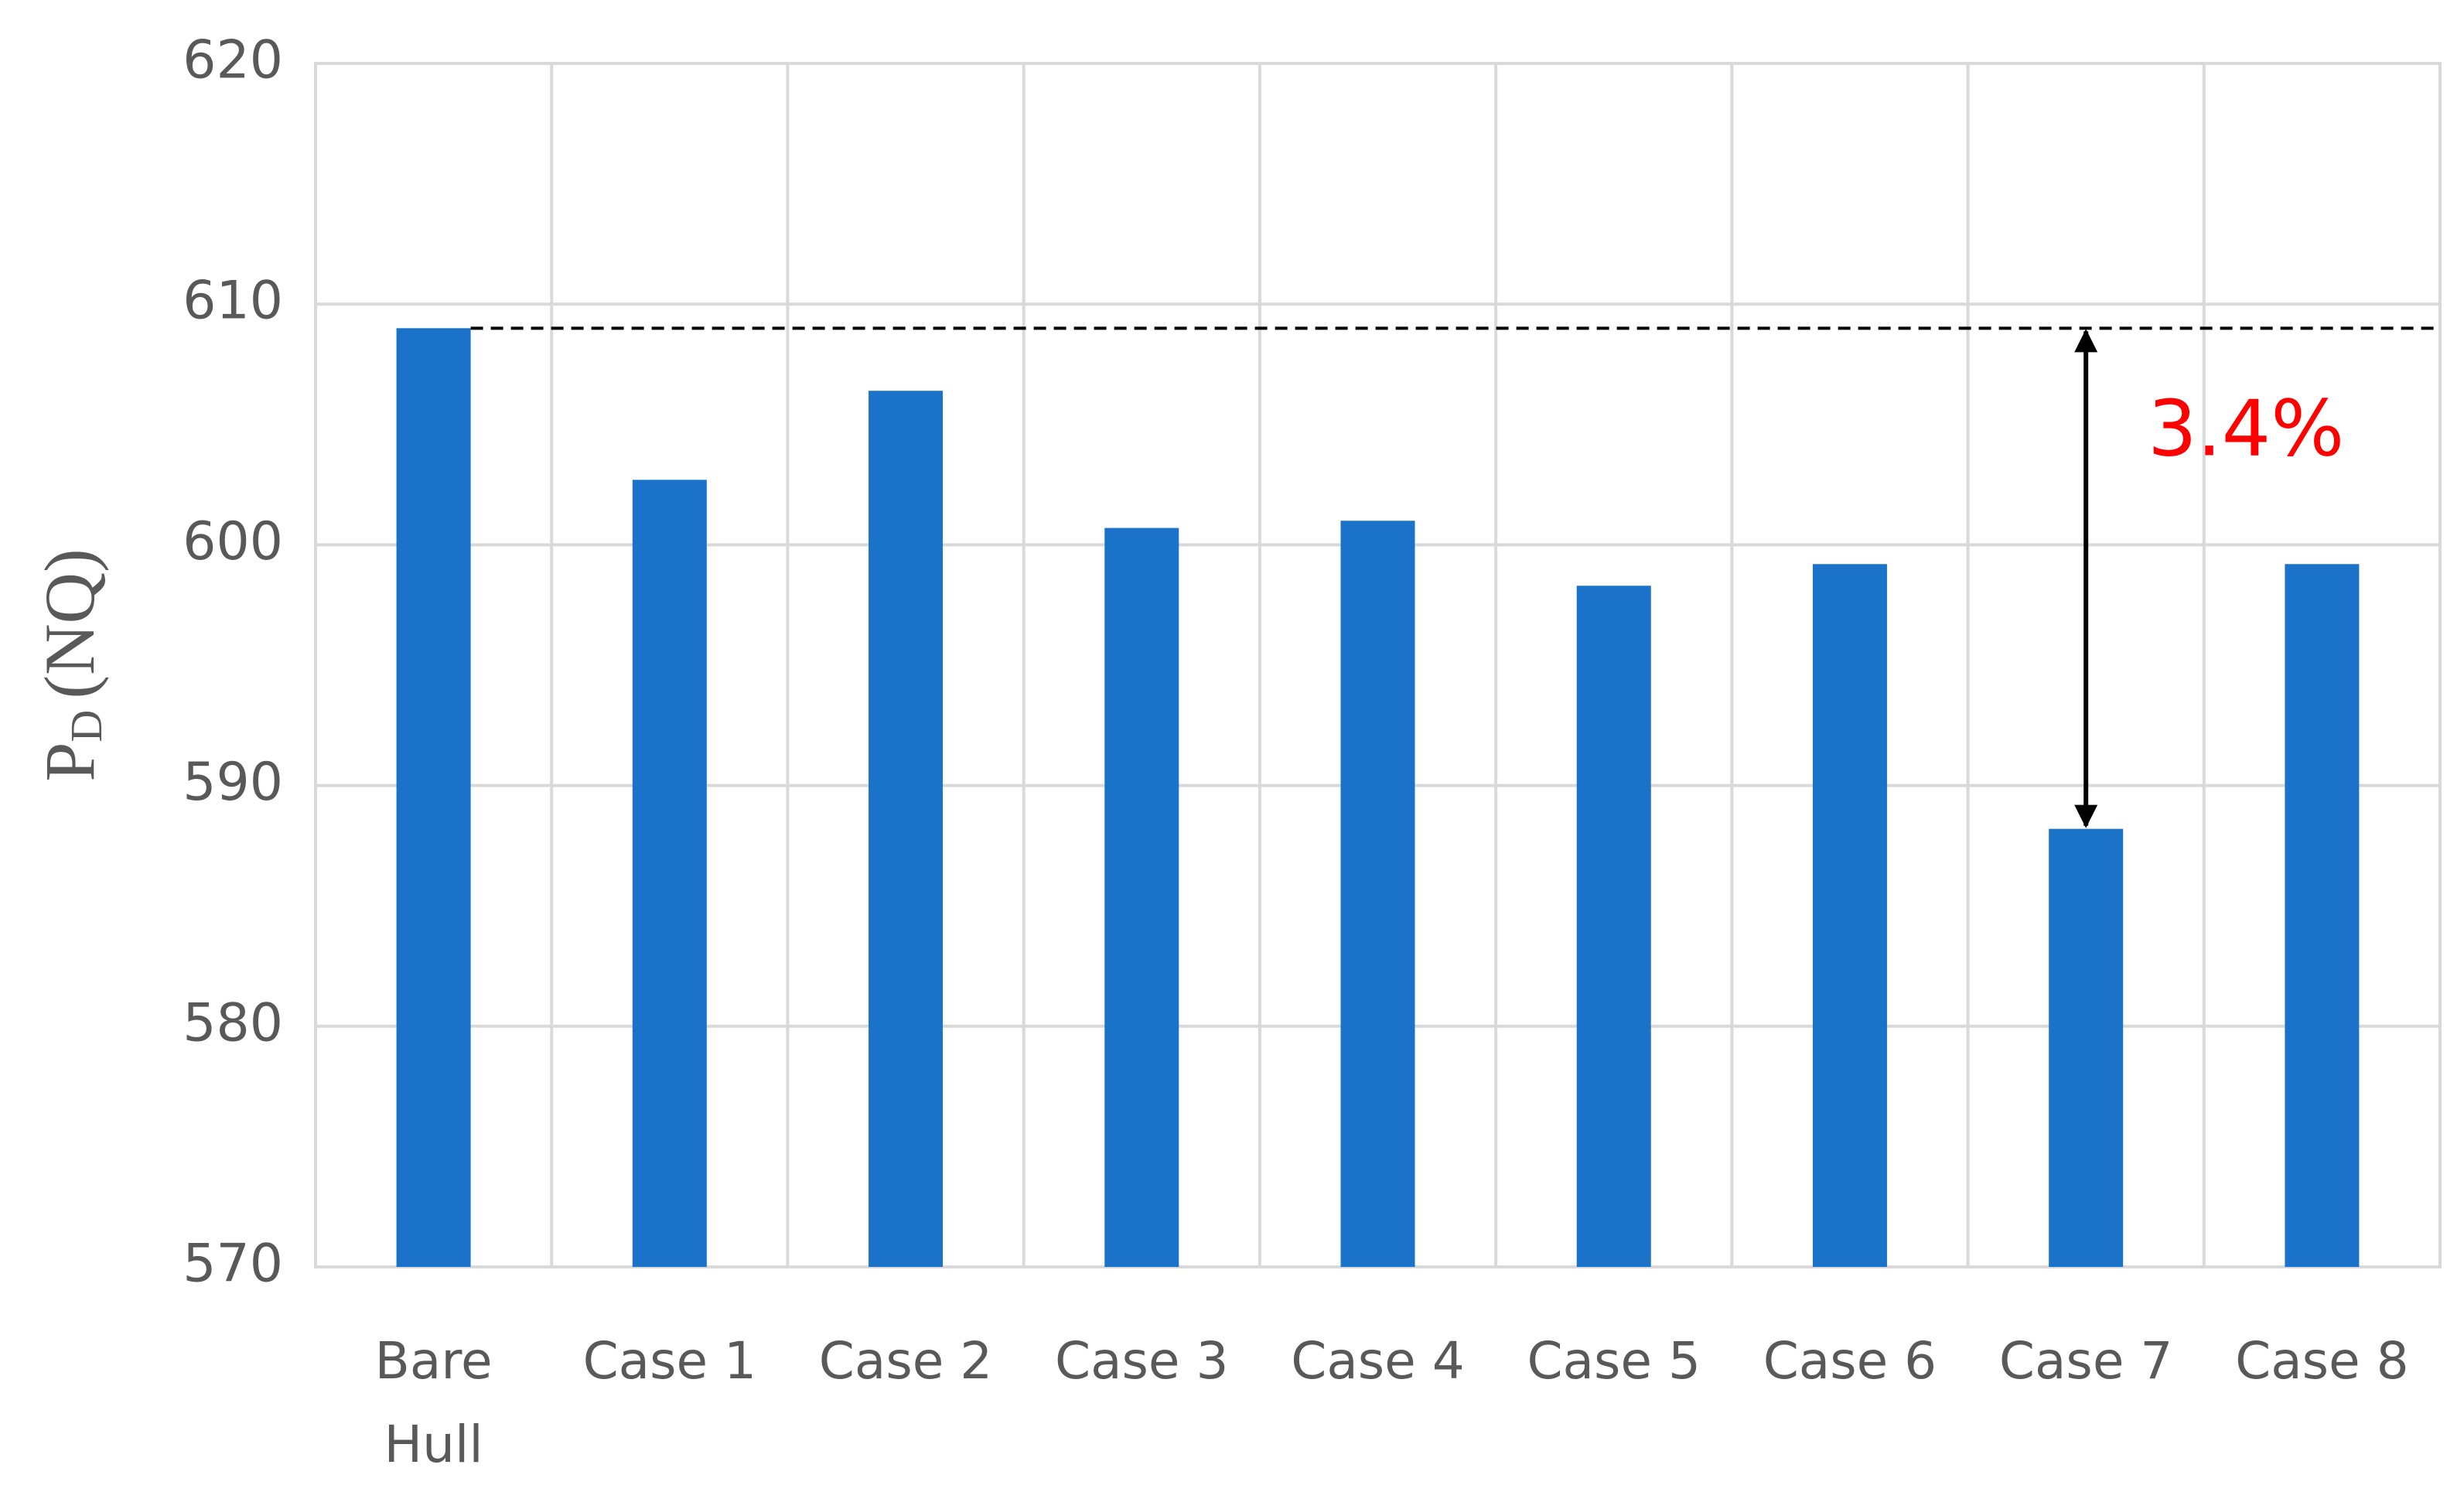  What do you see at coordinates (233, 541) in the screenshot?
I see `y-tick-label: 600` at bounding box center [233, 541].